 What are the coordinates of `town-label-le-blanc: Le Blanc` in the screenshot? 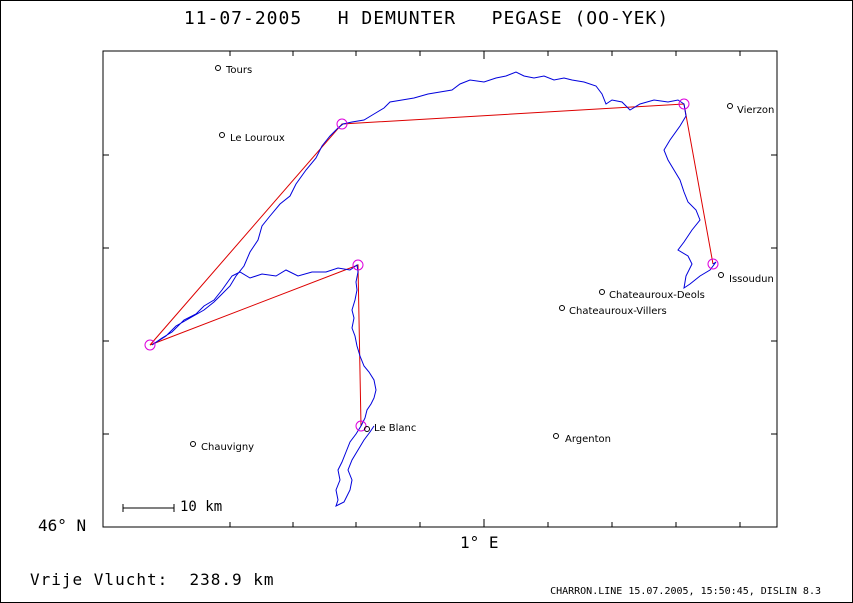 It's located at (395, 428).